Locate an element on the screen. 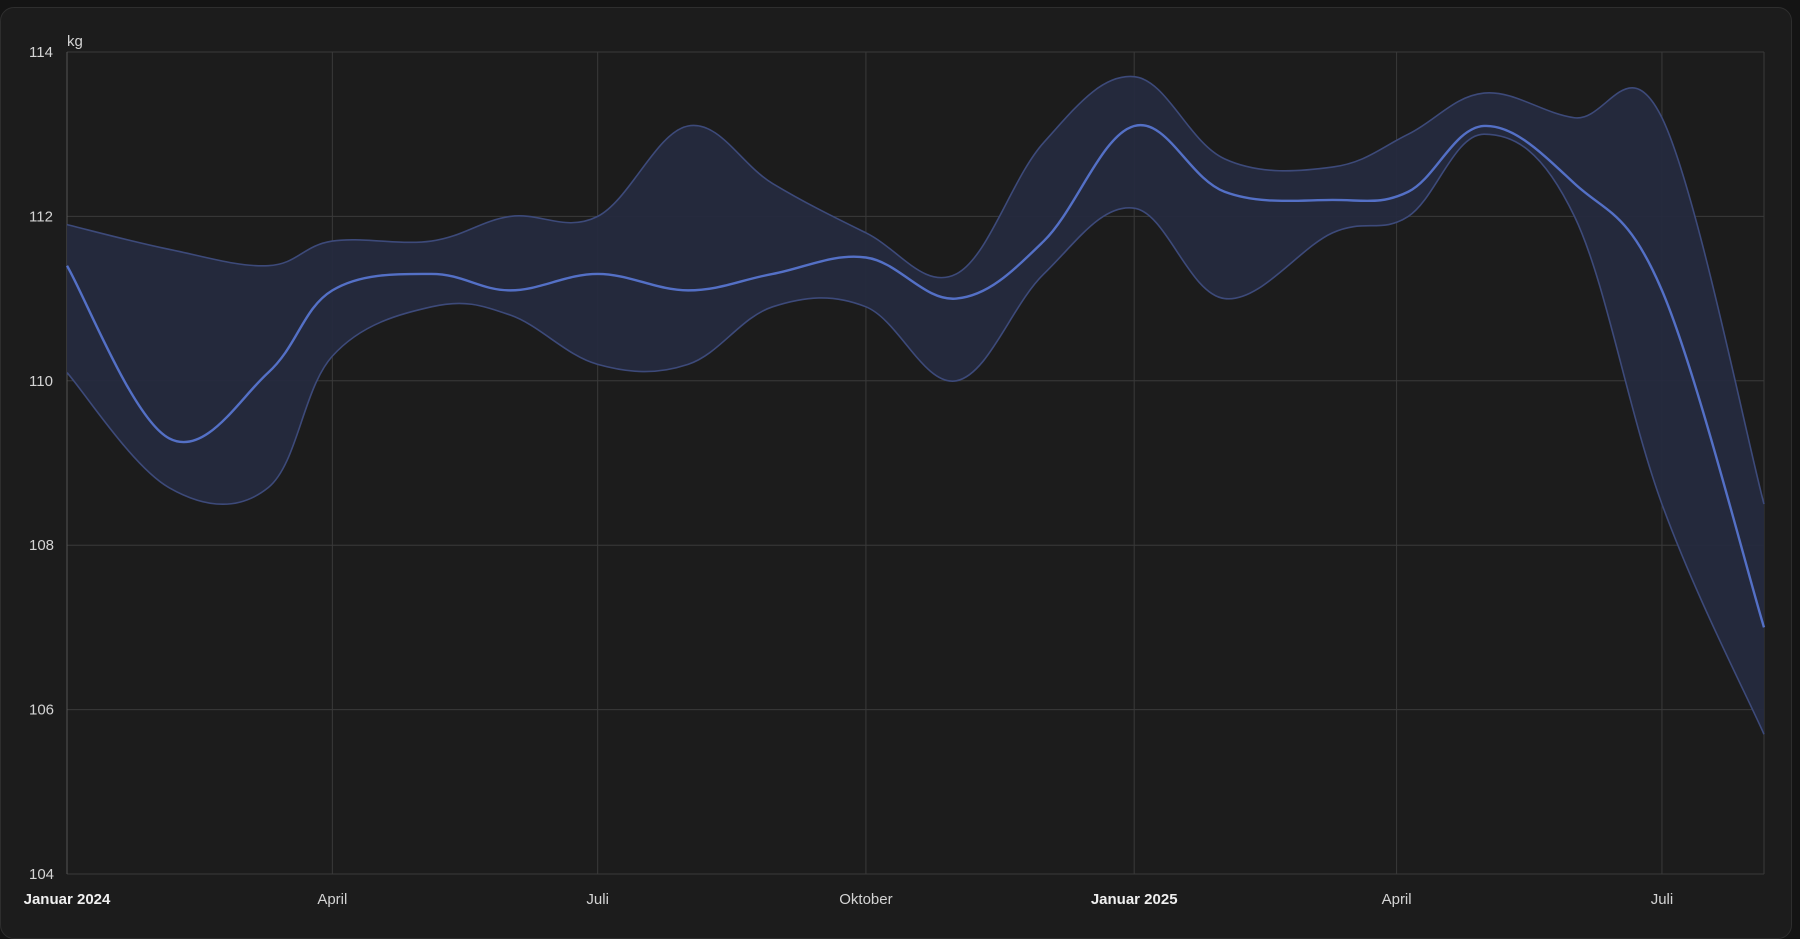  x-tick-label: Oktober is located at coordinates (865, 899).